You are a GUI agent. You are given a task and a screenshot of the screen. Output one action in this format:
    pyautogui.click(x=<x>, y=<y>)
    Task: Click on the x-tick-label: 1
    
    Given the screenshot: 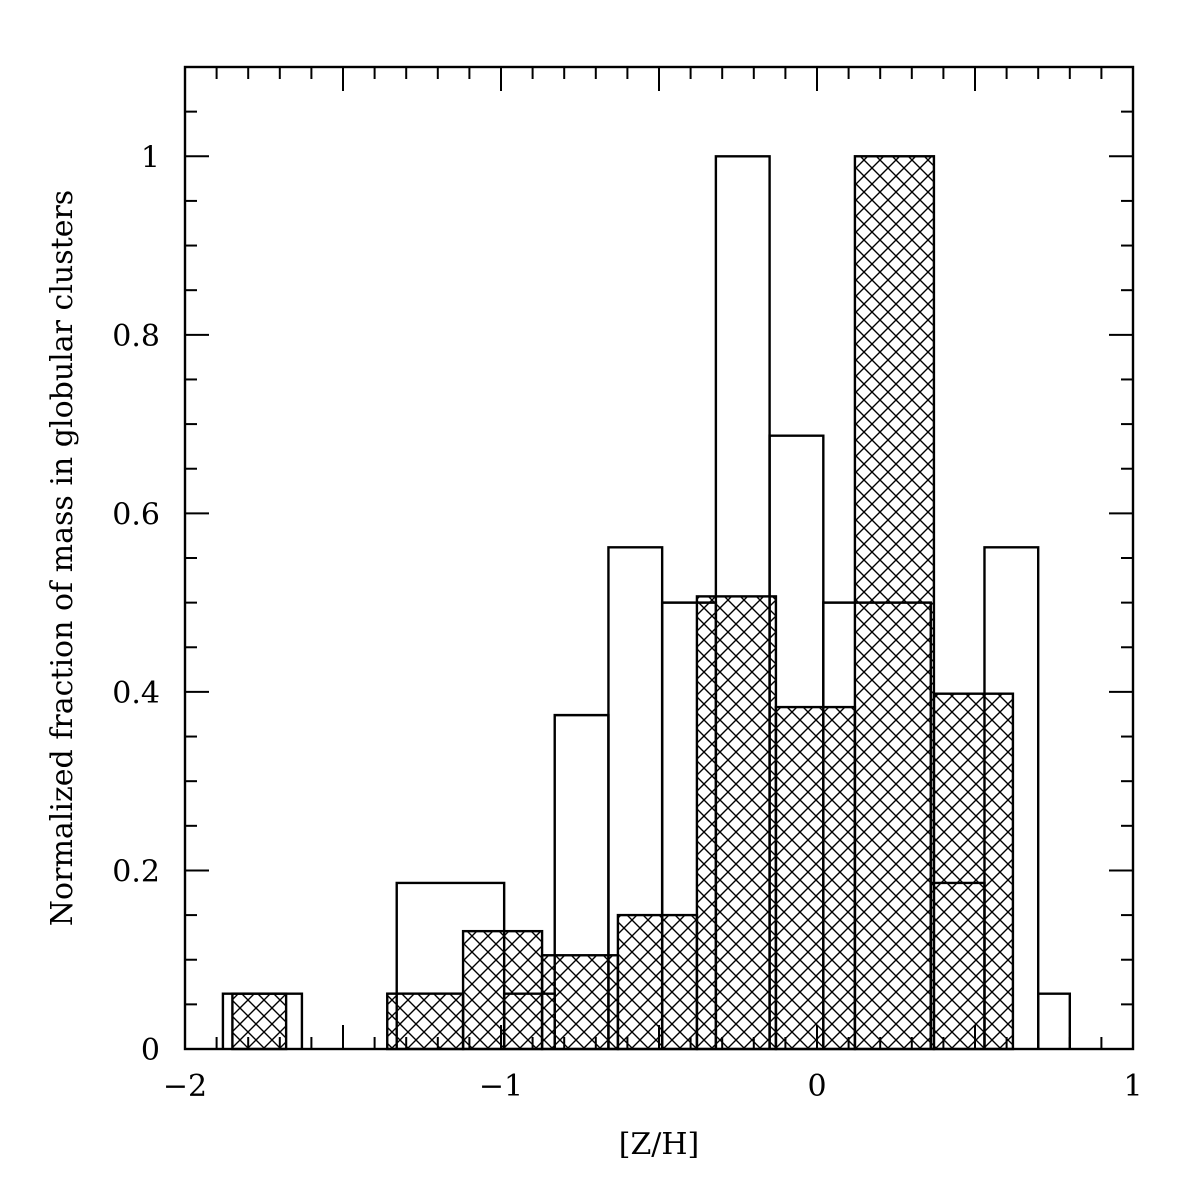 What is the action you would take?
    pyautogui.click(x=1132, y=1086)
    